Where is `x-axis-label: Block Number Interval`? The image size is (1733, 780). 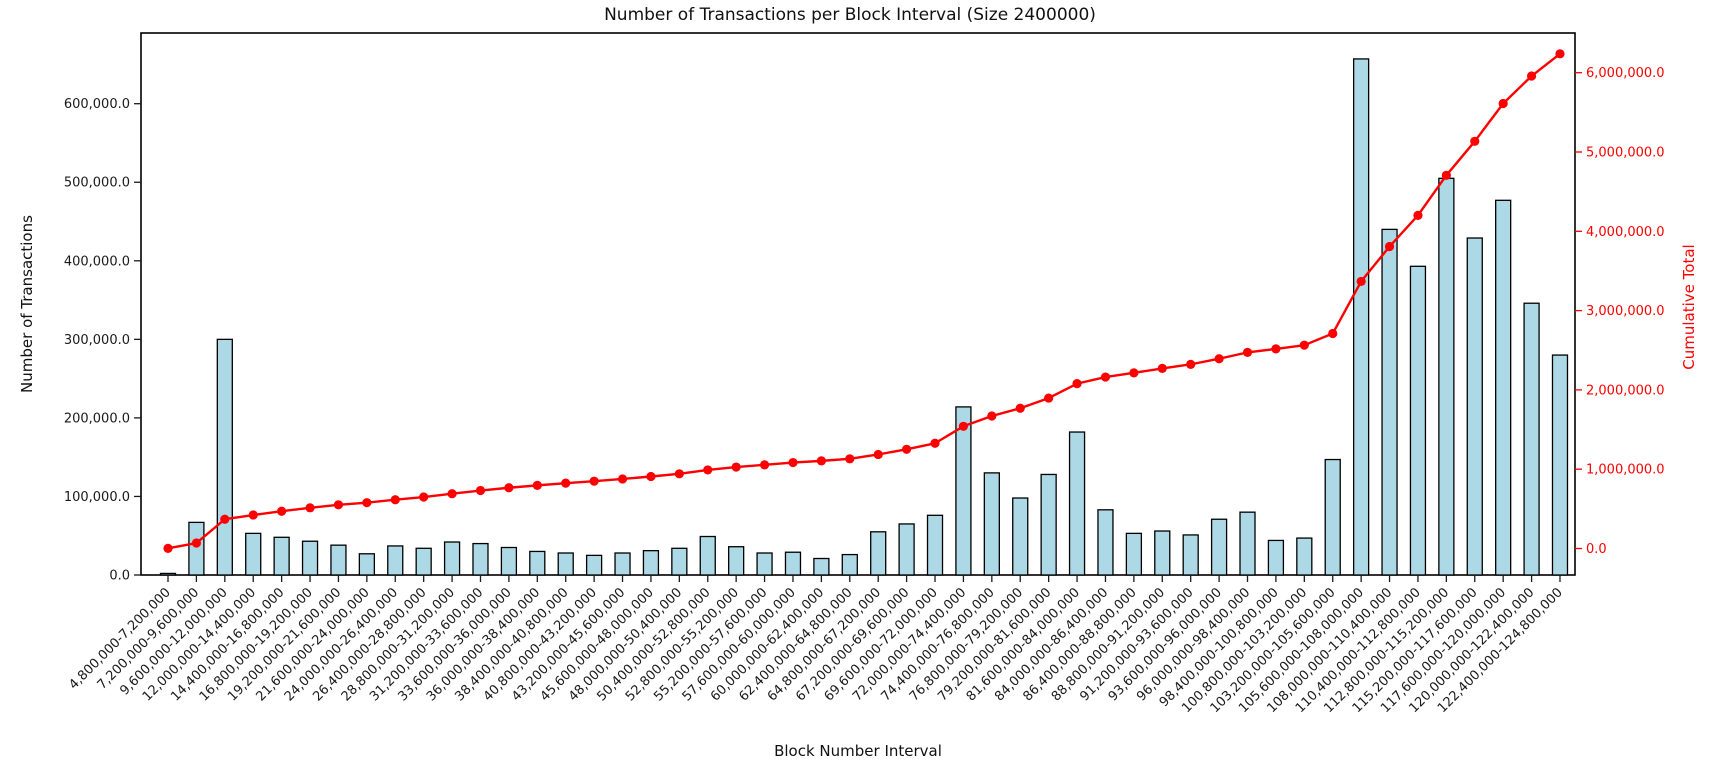 x-axis-label: Block Number Interval is located at coordinates (858, 751).